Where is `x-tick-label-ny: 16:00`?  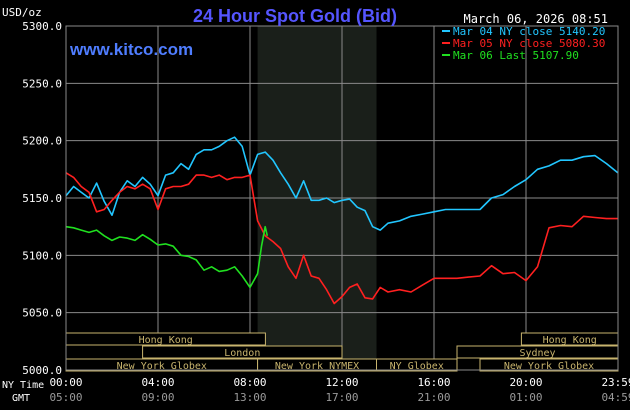
x-tick-label-ny: 16:00 is located at coordinates (433, 382).